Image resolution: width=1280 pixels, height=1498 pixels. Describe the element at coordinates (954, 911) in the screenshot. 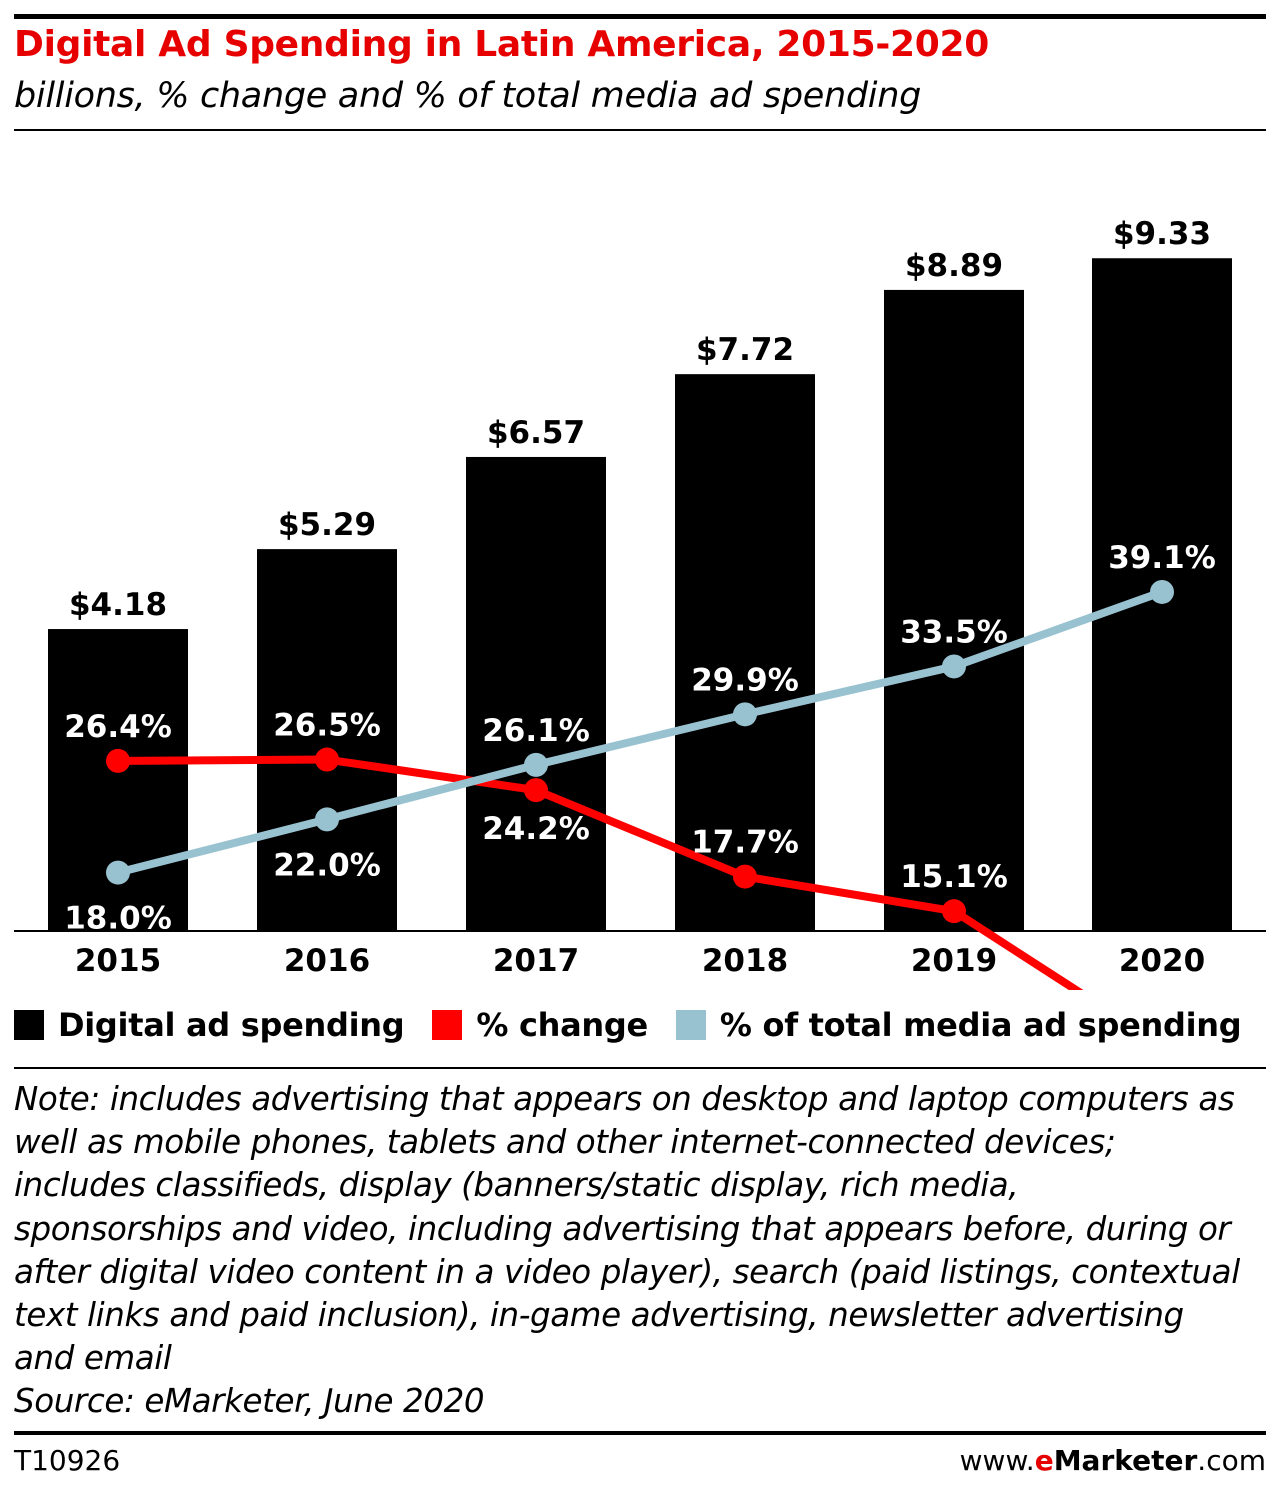

I see `percent-change-point-2019` at that location.